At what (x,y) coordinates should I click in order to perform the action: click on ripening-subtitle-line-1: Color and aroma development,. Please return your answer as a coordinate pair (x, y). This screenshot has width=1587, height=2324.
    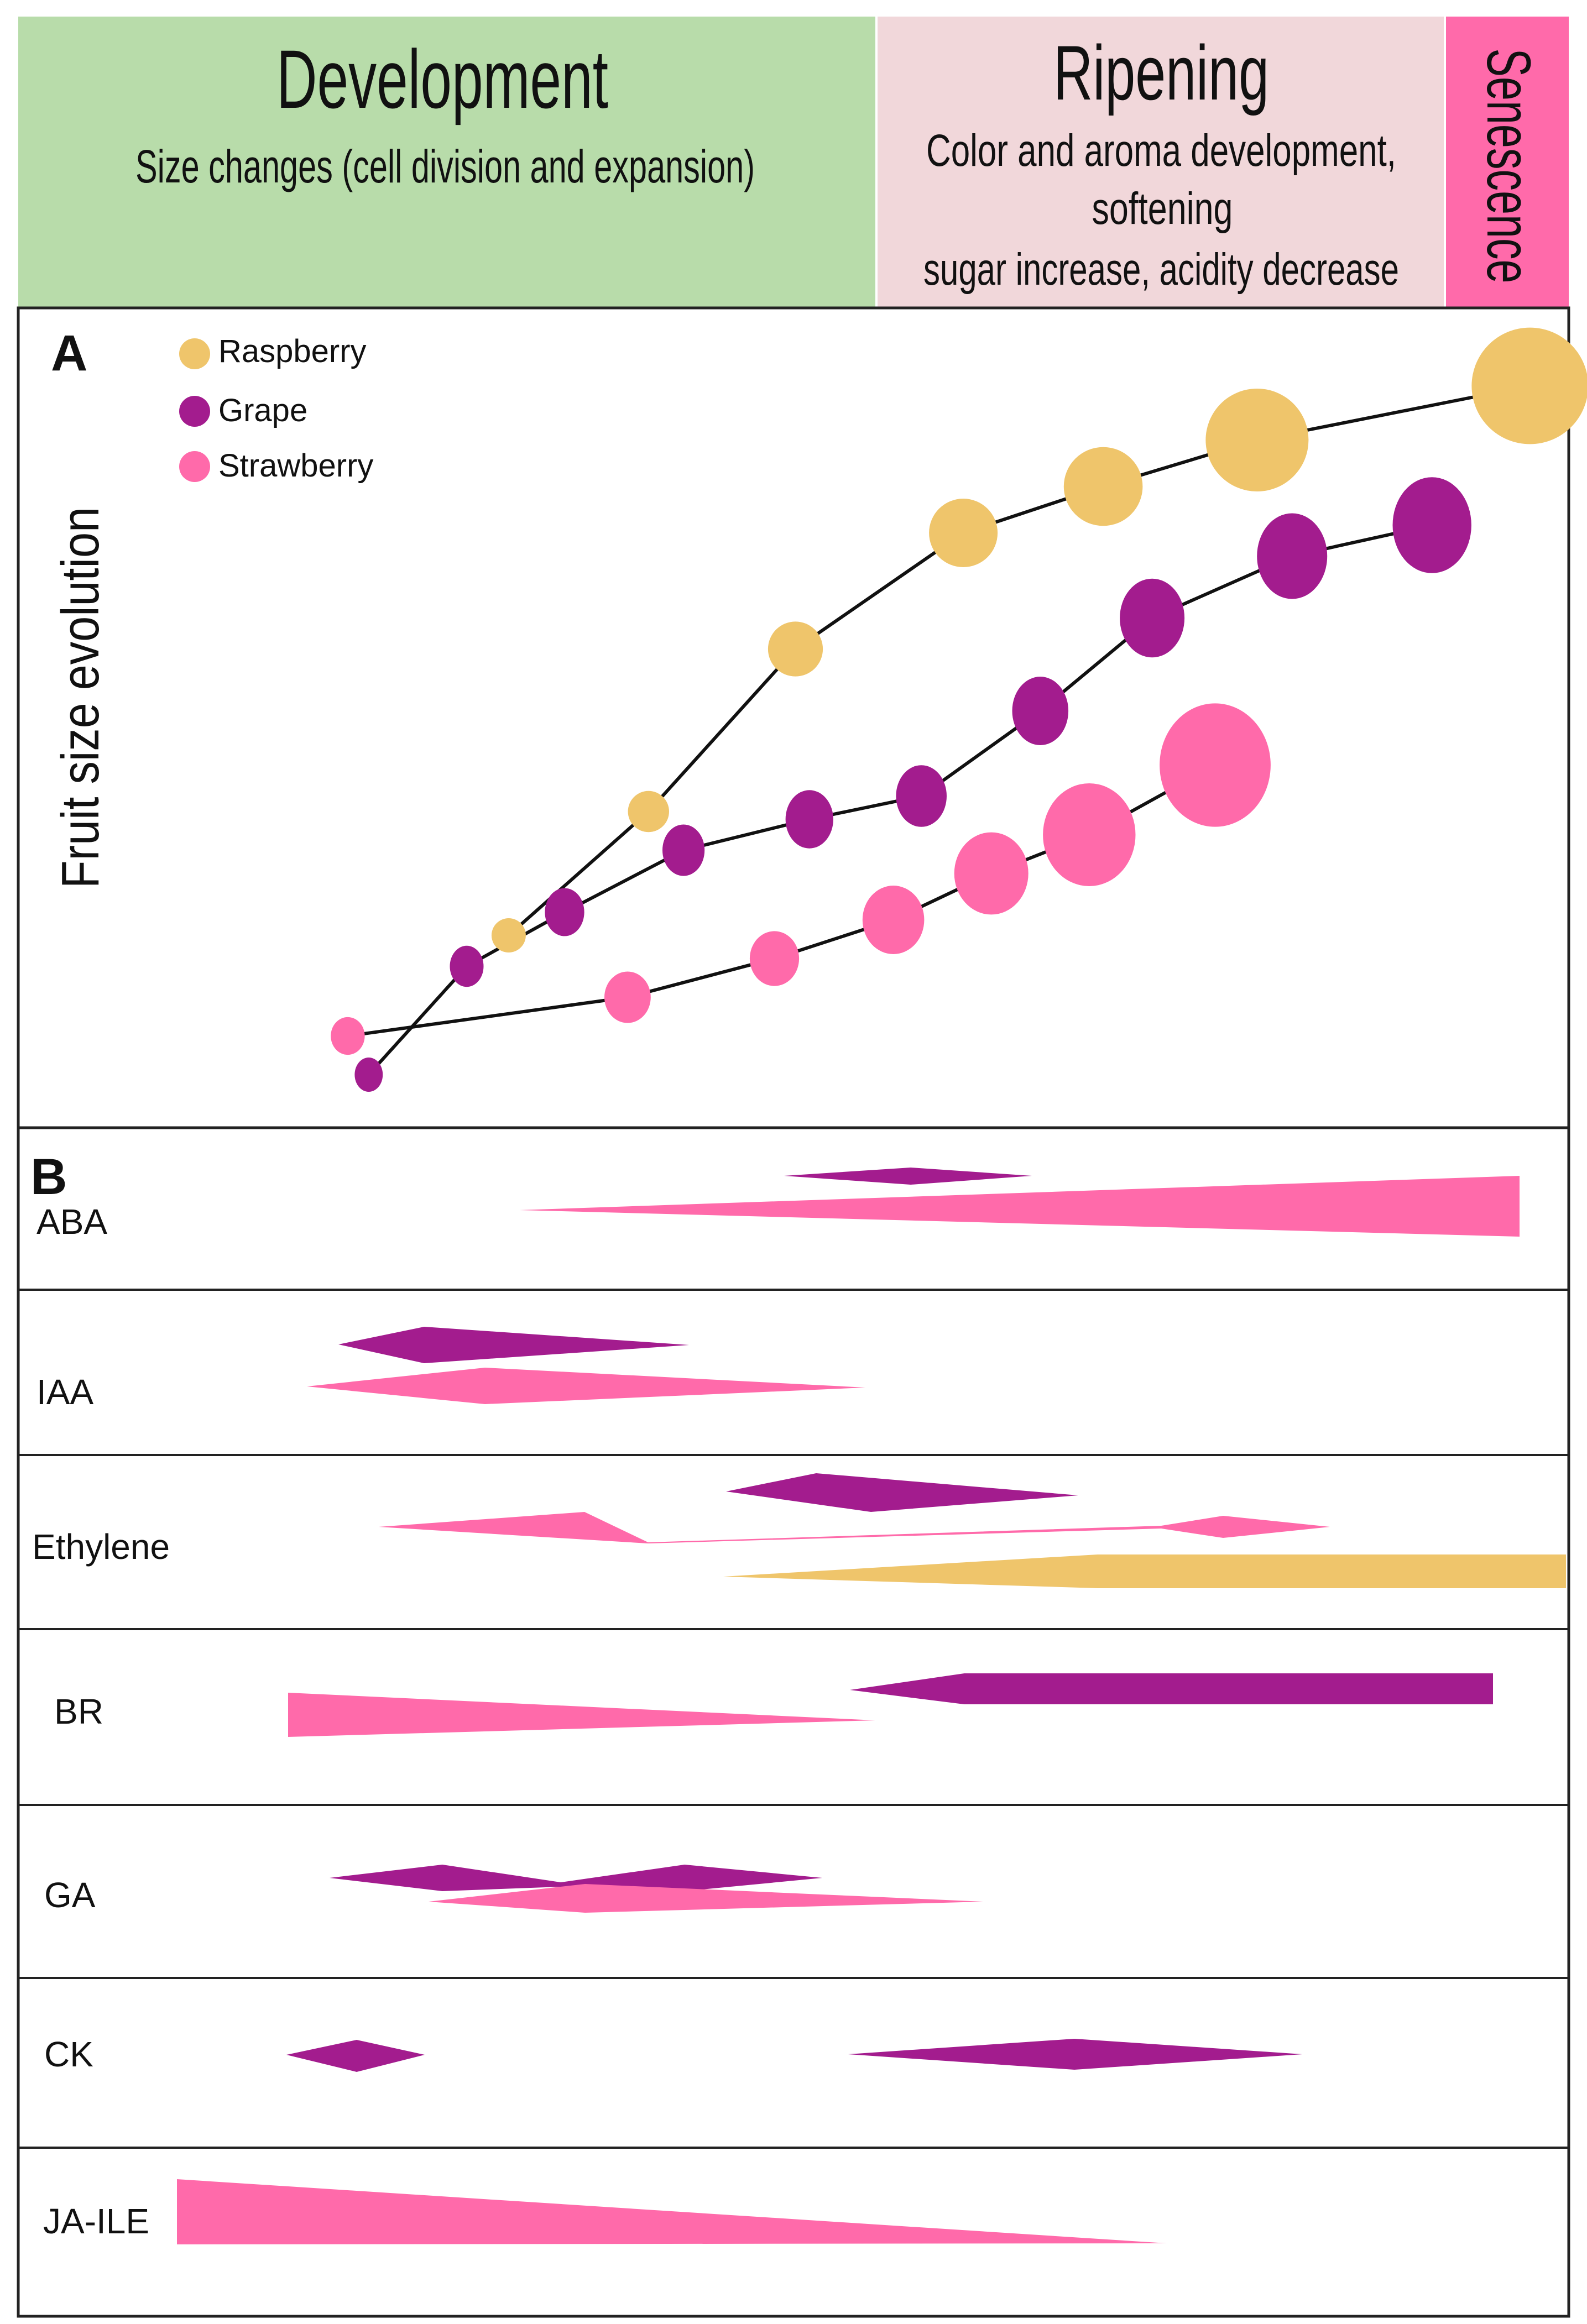
    Looking at the image, I should click on (1161, 150).